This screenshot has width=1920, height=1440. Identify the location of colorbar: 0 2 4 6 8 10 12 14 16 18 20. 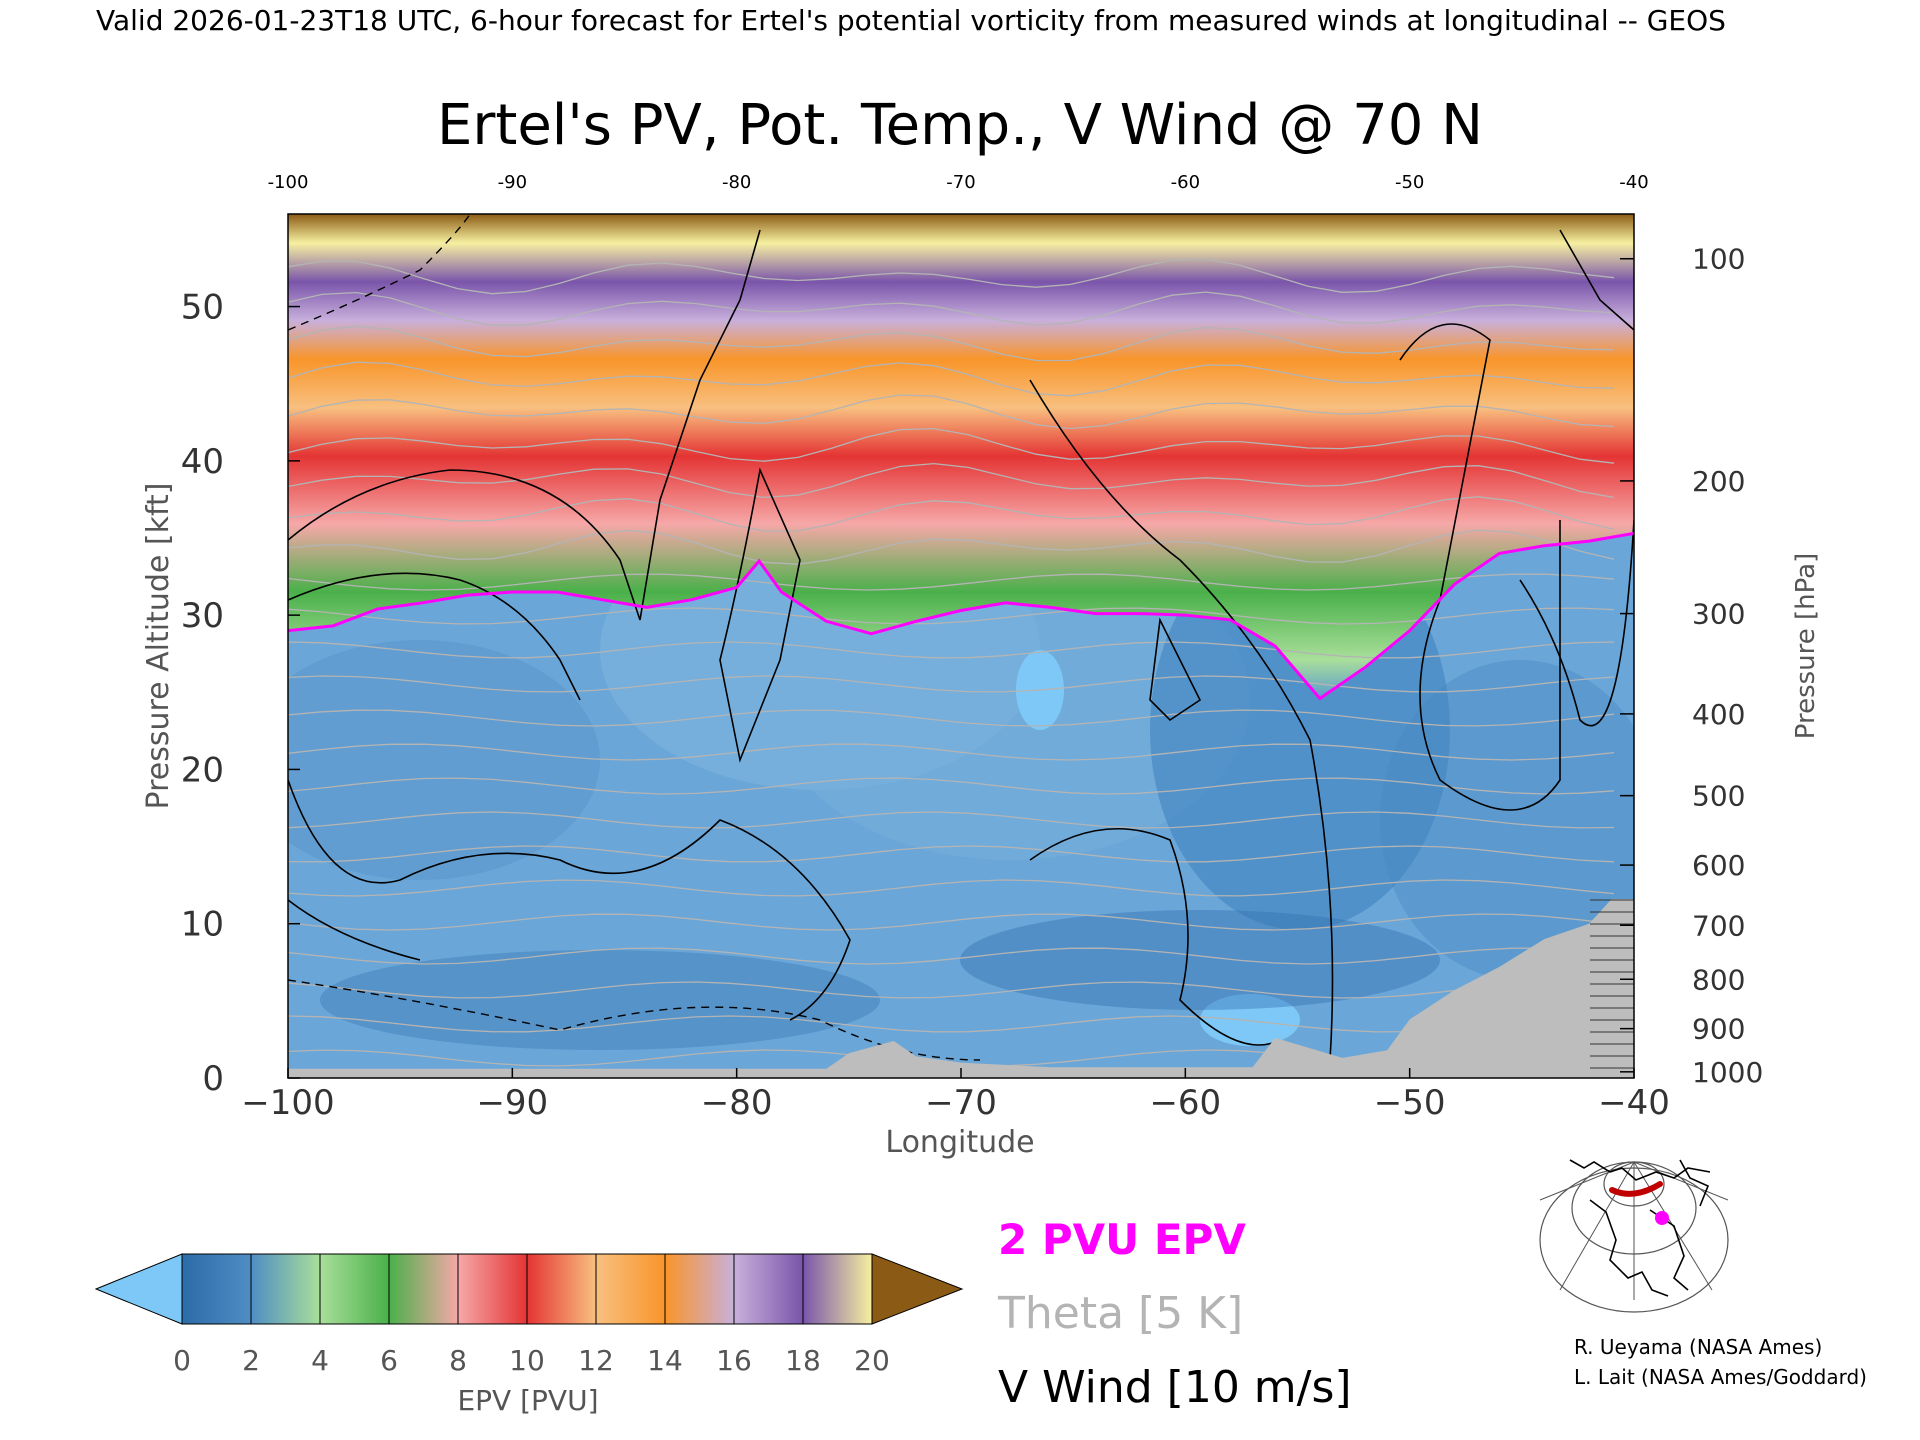
(529, 1315).